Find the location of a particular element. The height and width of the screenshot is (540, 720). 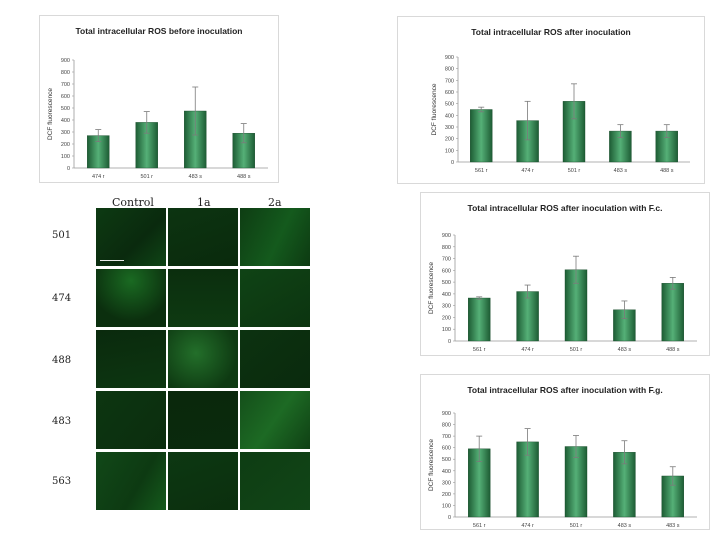

column-label-1a: 1a is located at coordinates (204, 202).